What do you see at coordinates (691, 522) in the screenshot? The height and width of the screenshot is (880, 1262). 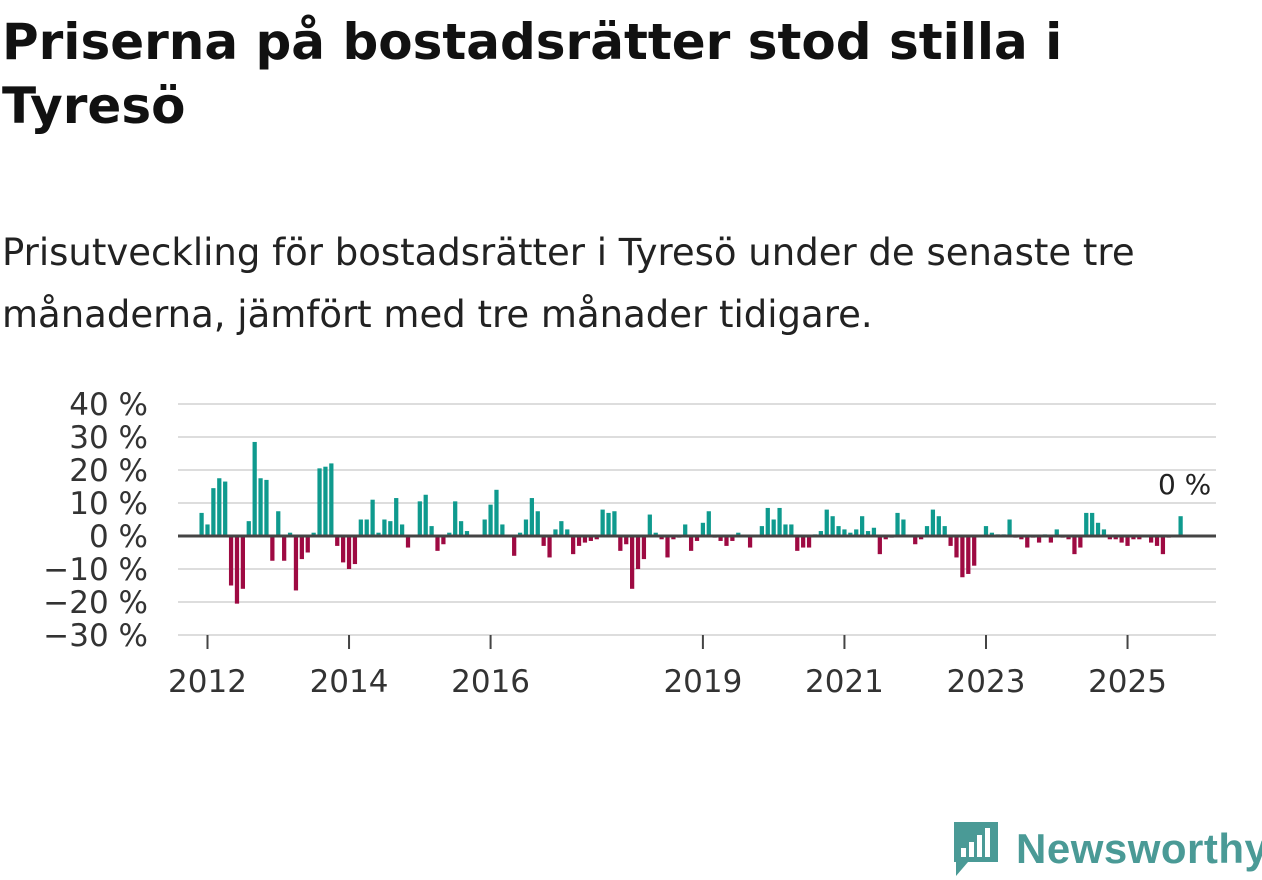 I see `bars` at bounding box center [691, 522].